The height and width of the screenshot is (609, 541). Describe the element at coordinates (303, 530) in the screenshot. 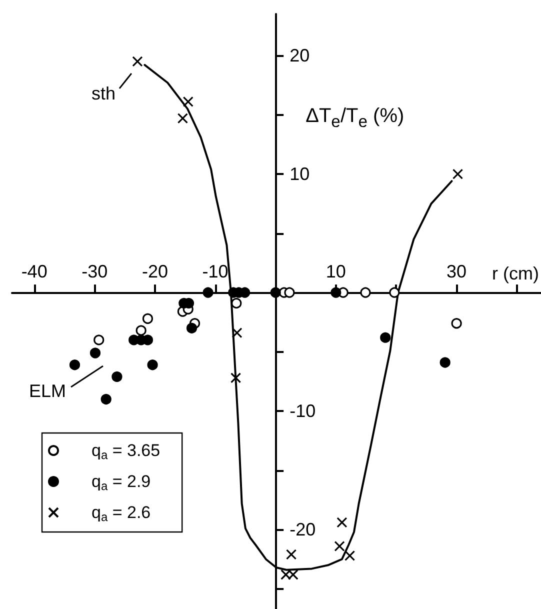

I see `y-tick-label: -20` at that location.